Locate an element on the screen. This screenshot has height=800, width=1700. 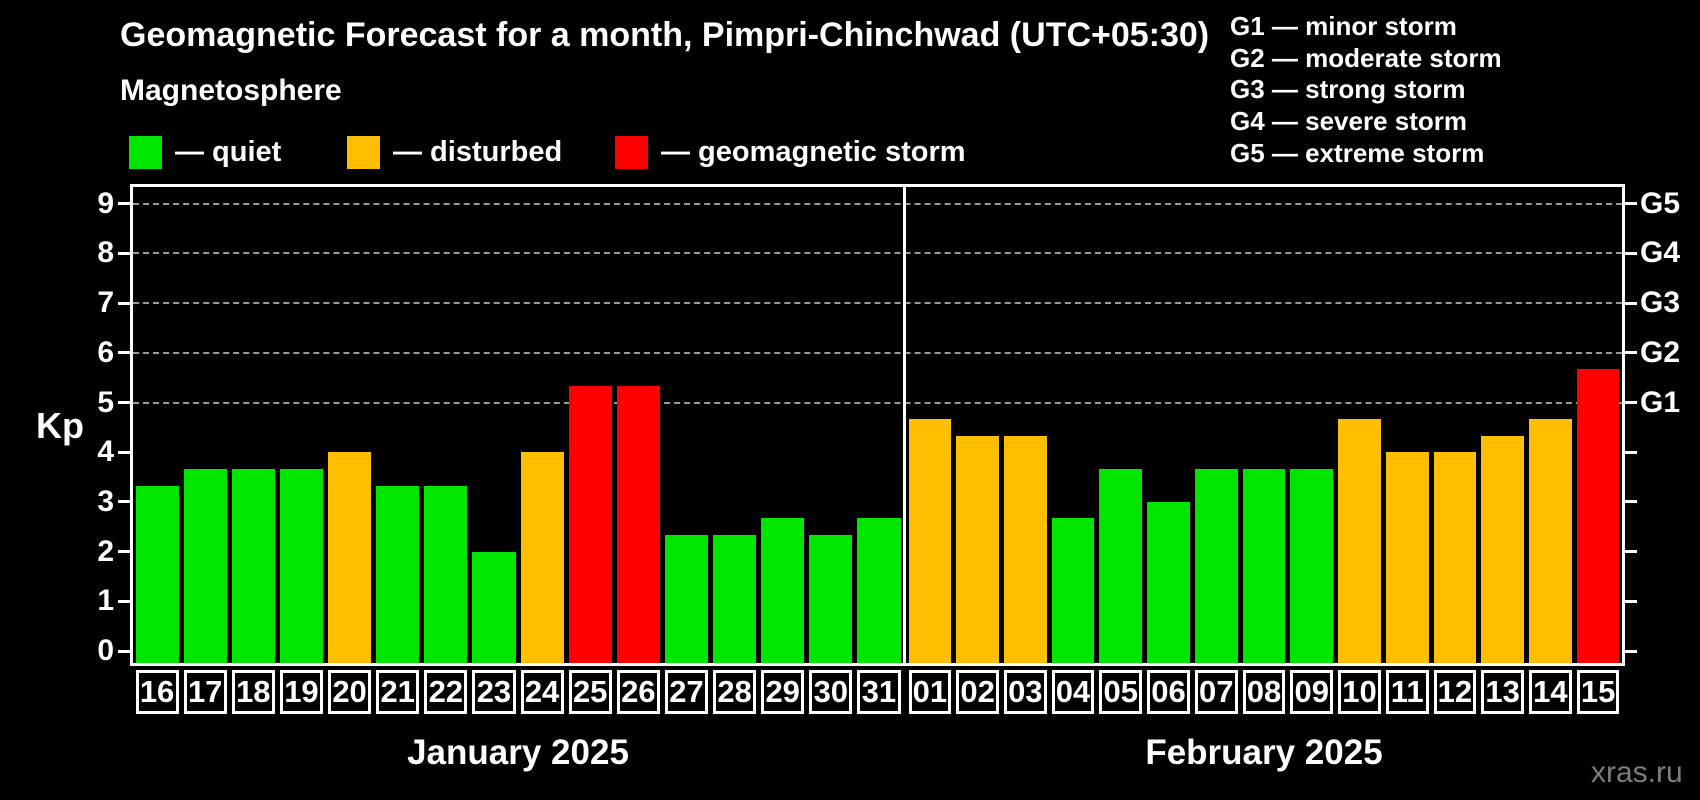
gridline-kp8 is located at coordinates (877, 253).